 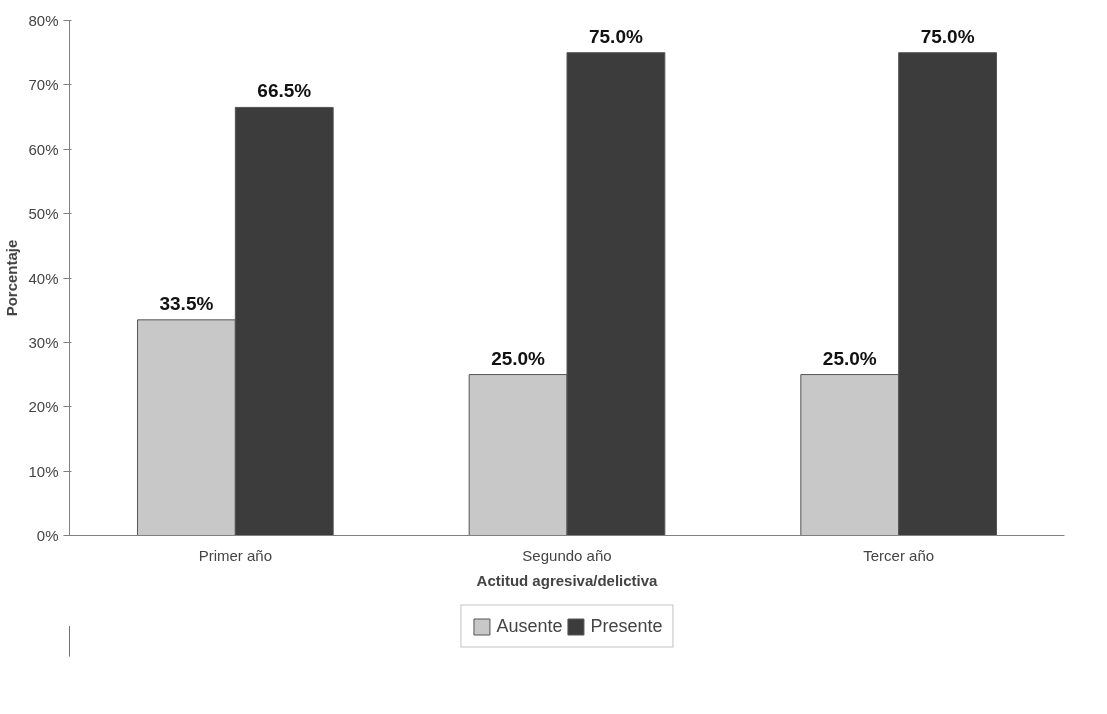 What do you see at coordinates (567, 555) in the screenshot?
I see `x-tick-label: Segundo año` at bounding box center [567, 555].